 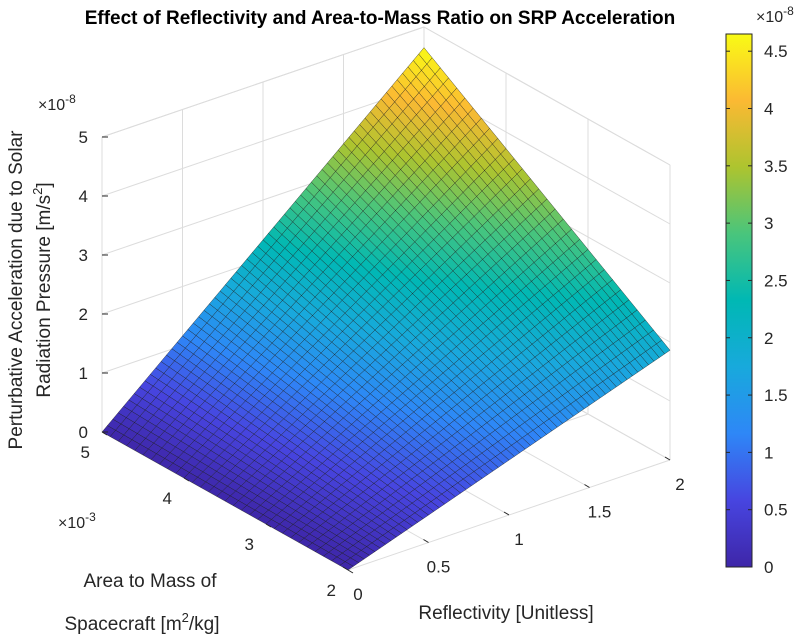 What do you see at coordinates (83, 196) in the screenshot?
I see `z-tick-label: 4` at bounding box center [83, 196].